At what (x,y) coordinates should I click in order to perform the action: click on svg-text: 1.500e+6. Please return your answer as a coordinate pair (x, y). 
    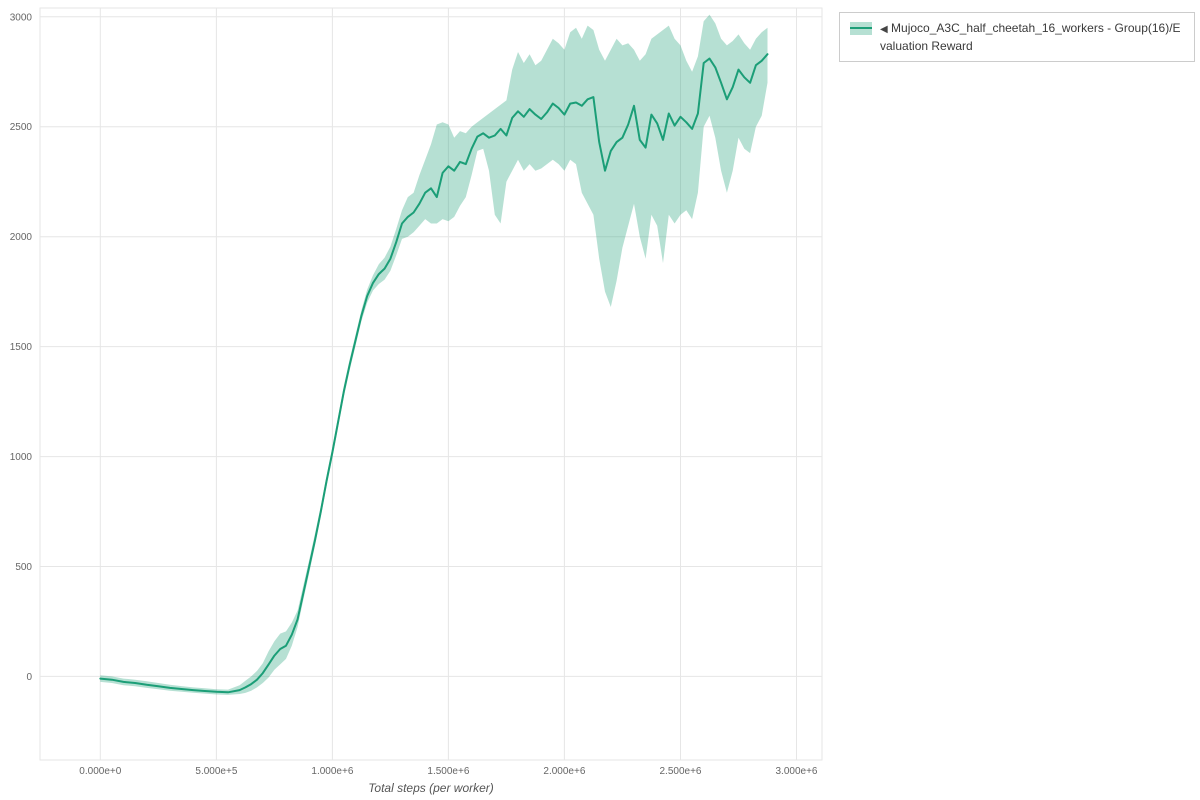
    Looking at the image, I should click on (448, 771).